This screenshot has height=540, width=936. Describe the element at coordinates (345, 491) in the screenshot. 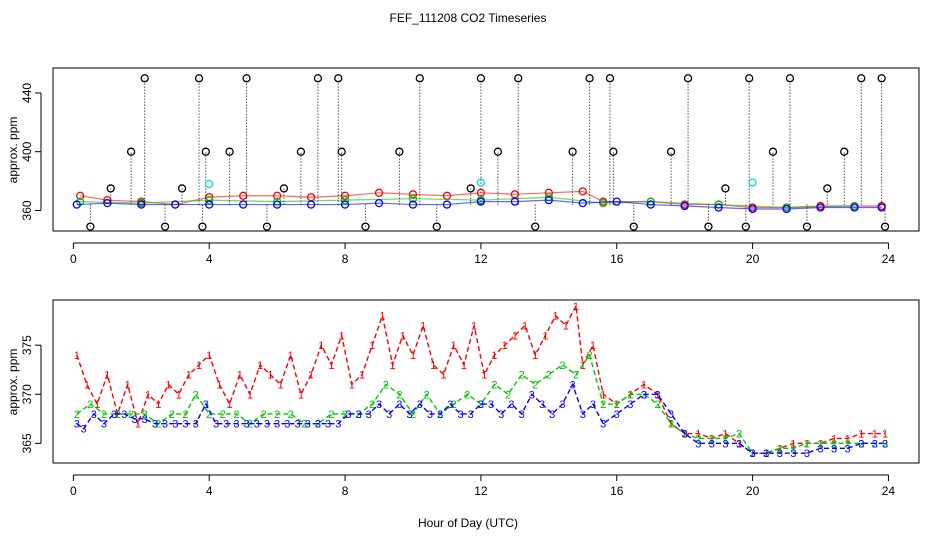

I see `bottom-x-tick-label: 8` at that location.